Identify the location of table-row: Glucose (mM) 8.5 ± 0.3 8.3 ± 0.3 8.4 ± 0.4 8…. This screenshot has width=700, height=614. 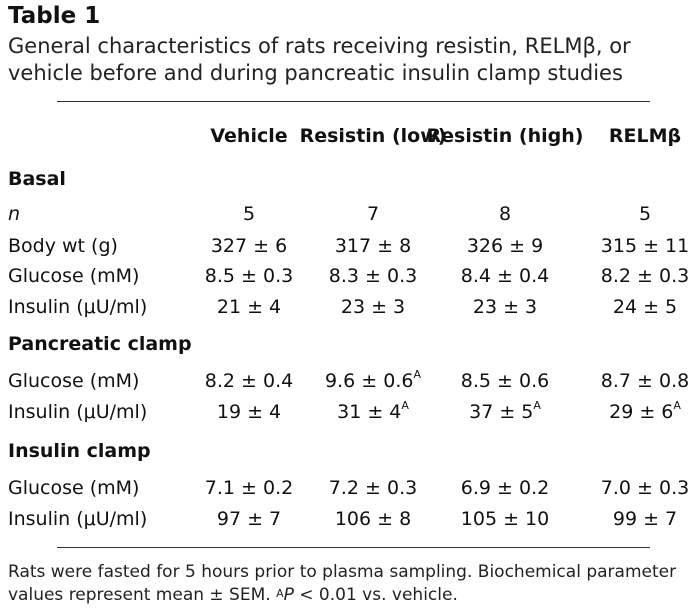
(350, 280).